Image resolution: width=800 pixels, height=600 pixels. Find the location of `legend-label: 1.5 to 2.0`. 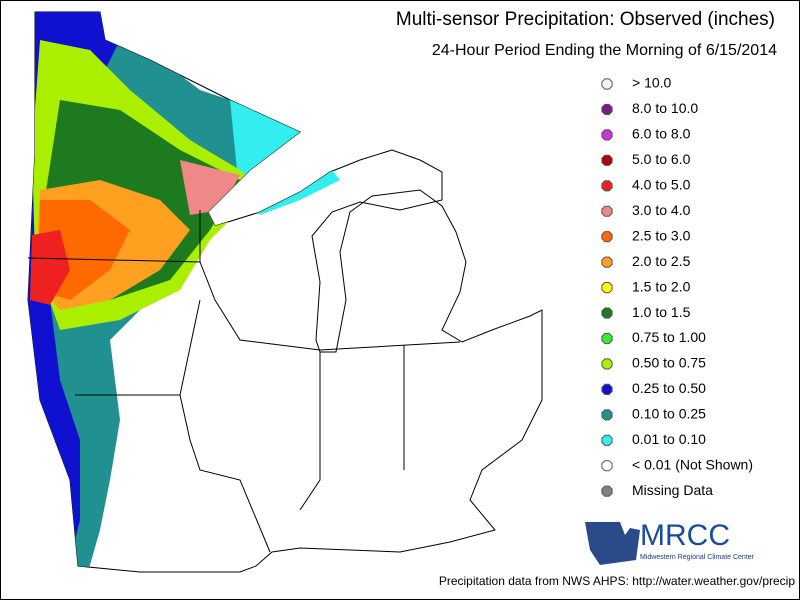

legend-label: 1.5 to 2.0 is located at coordinates (661, 286).